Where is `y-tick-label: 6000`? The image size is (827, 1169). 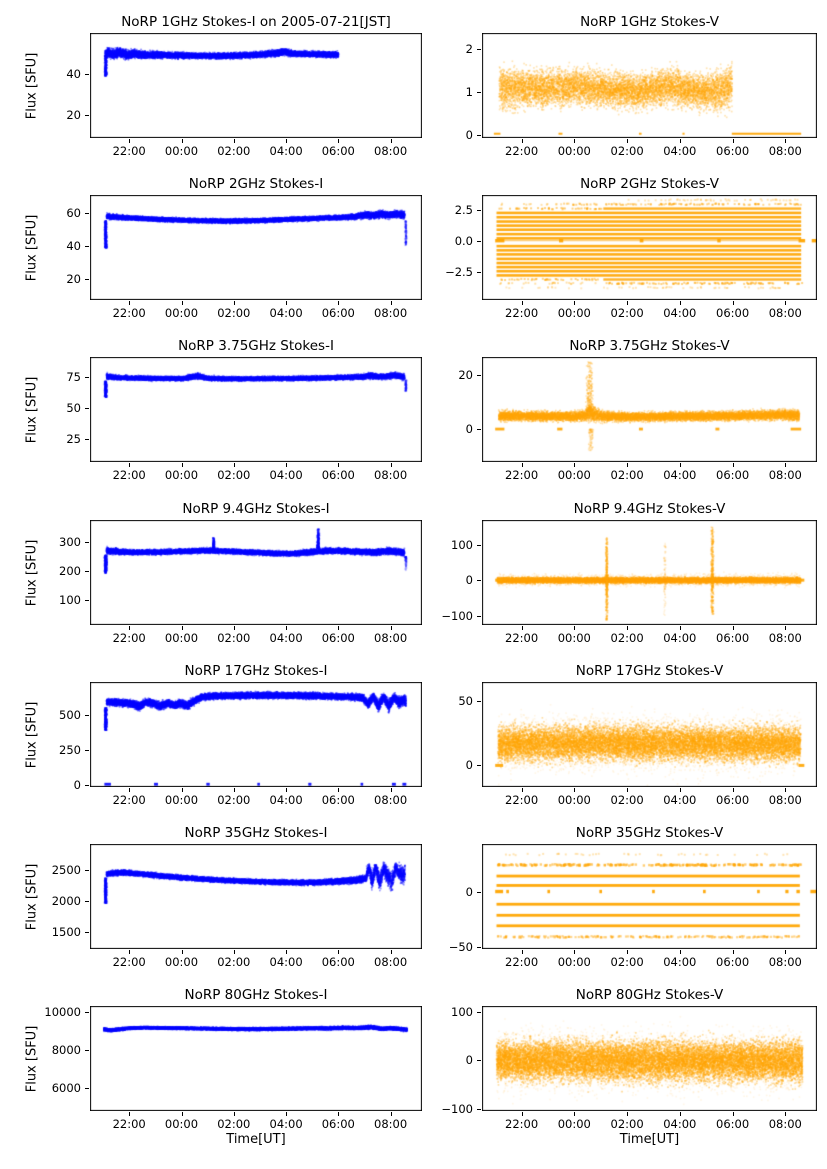
y-tick-label: 6000 is located at coordinates (66, 1087).